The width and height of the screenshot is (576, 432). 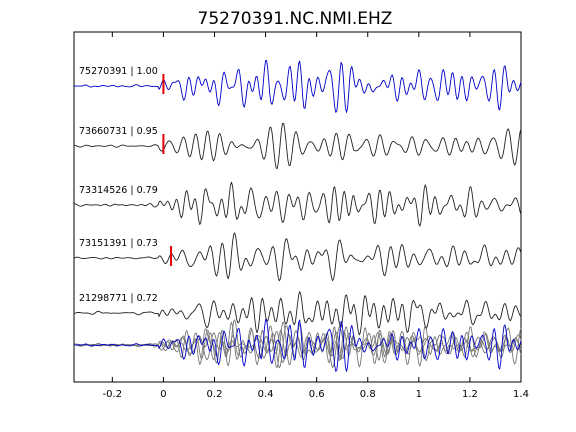 I want to click on chart-title: 75270391.NC.NMI.EHZ, so click(x=295, y=19).